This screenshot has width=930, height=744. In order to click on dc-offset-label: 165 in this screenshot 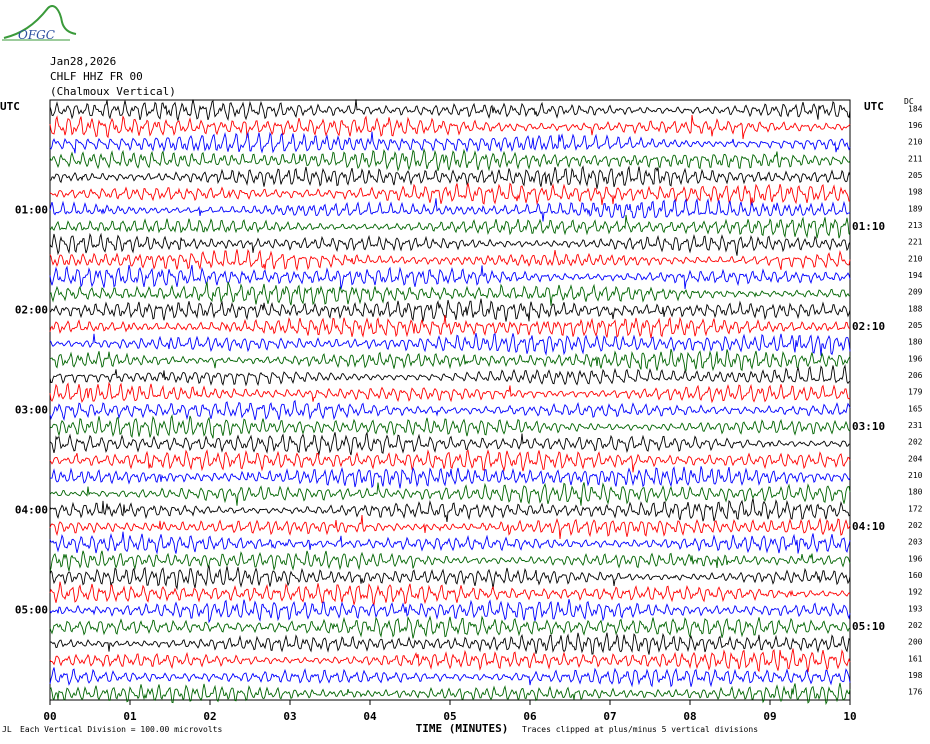, I will do `click(915, 408)`.